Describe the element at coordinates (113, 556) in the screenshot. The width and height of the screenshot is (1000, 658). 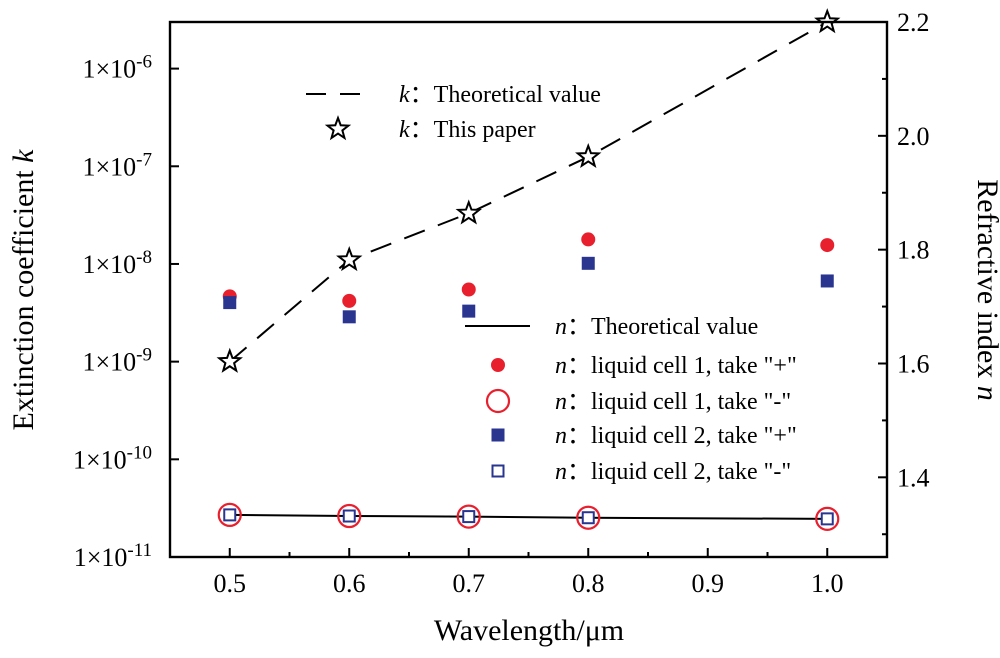
I see `y-left-tick-label: 1×10⁻¹¹` at that location.